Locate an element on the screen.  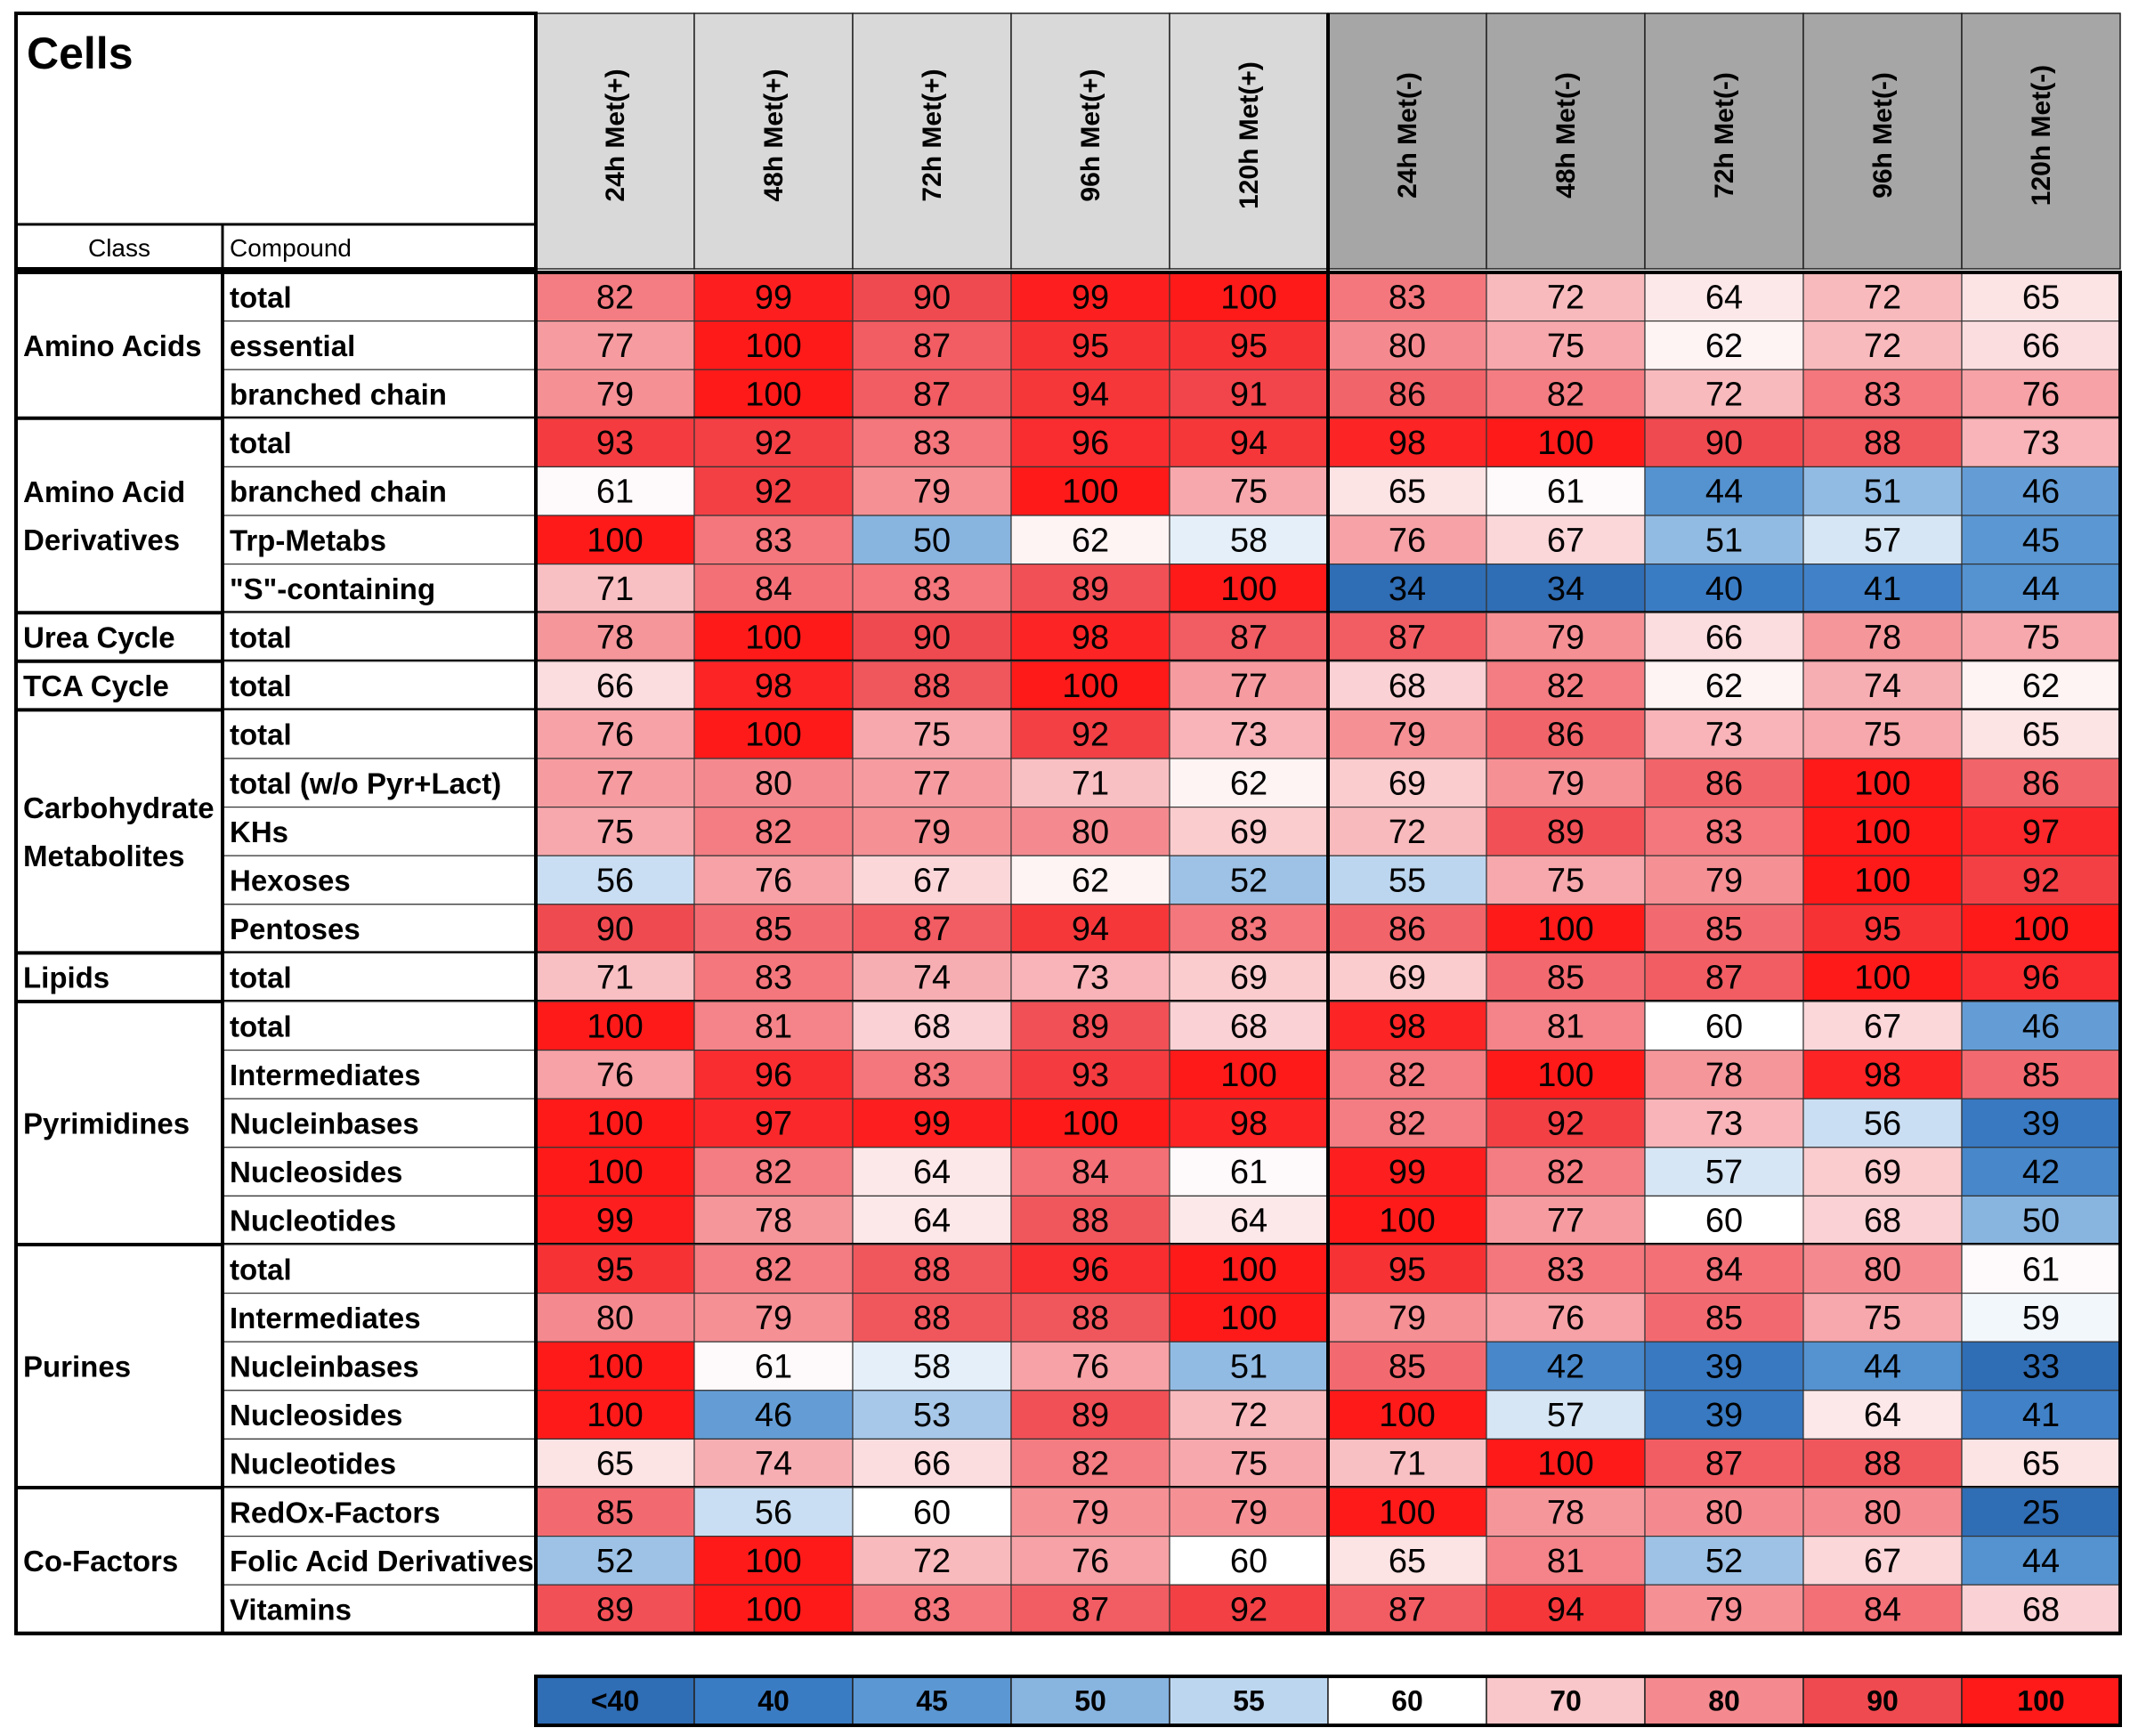
cell-value-label: 68 is located at coordinates (1882, 1221).